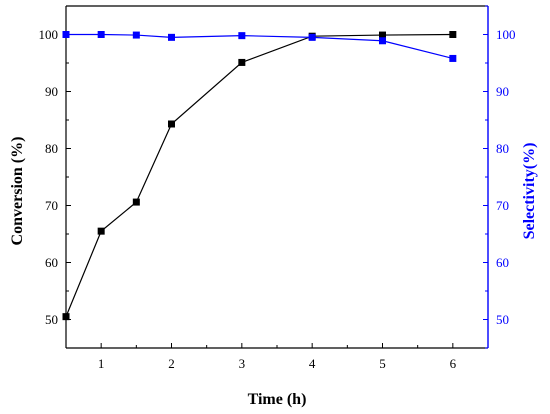 This screenshot has height=414, width=550. I want to click on right-y-tick-label: 80, so click(502, 148).